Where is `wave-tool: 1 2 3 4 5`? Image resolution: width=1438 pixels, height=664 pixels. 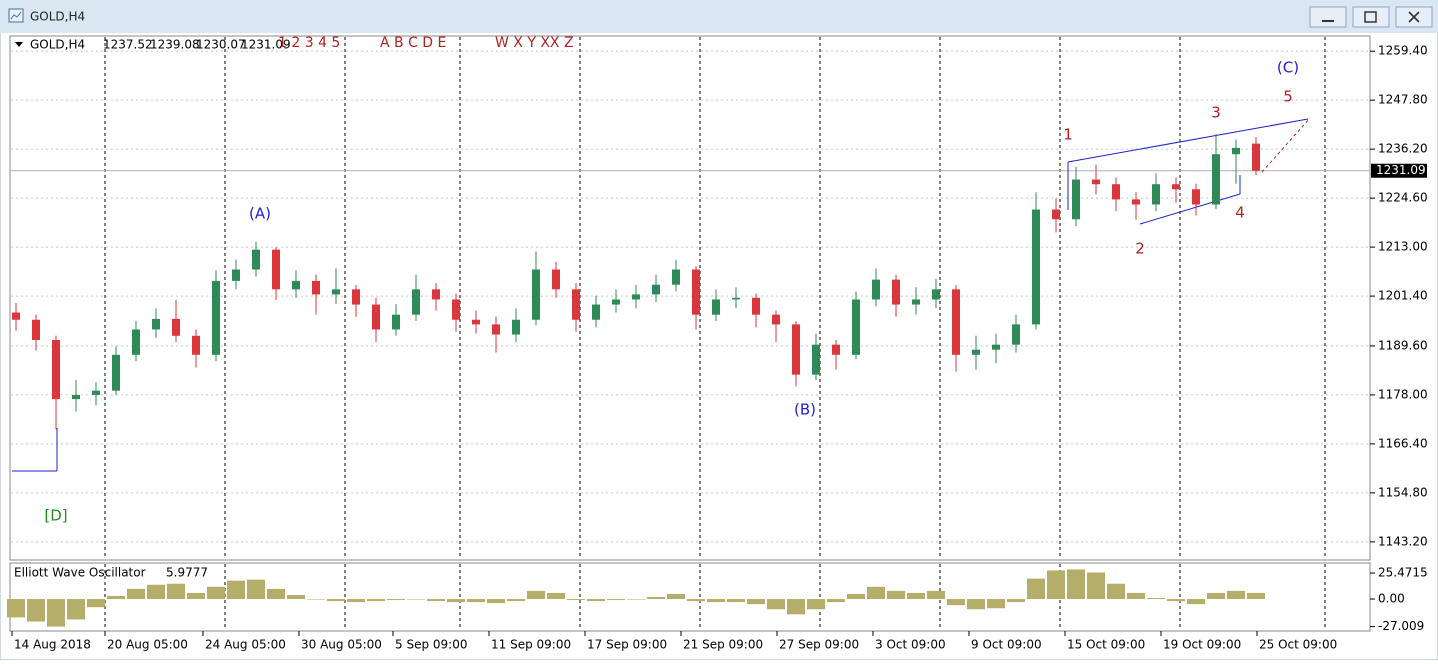 wave-tool: 1 2 3 4 5 is located at coordinates (309, 43).